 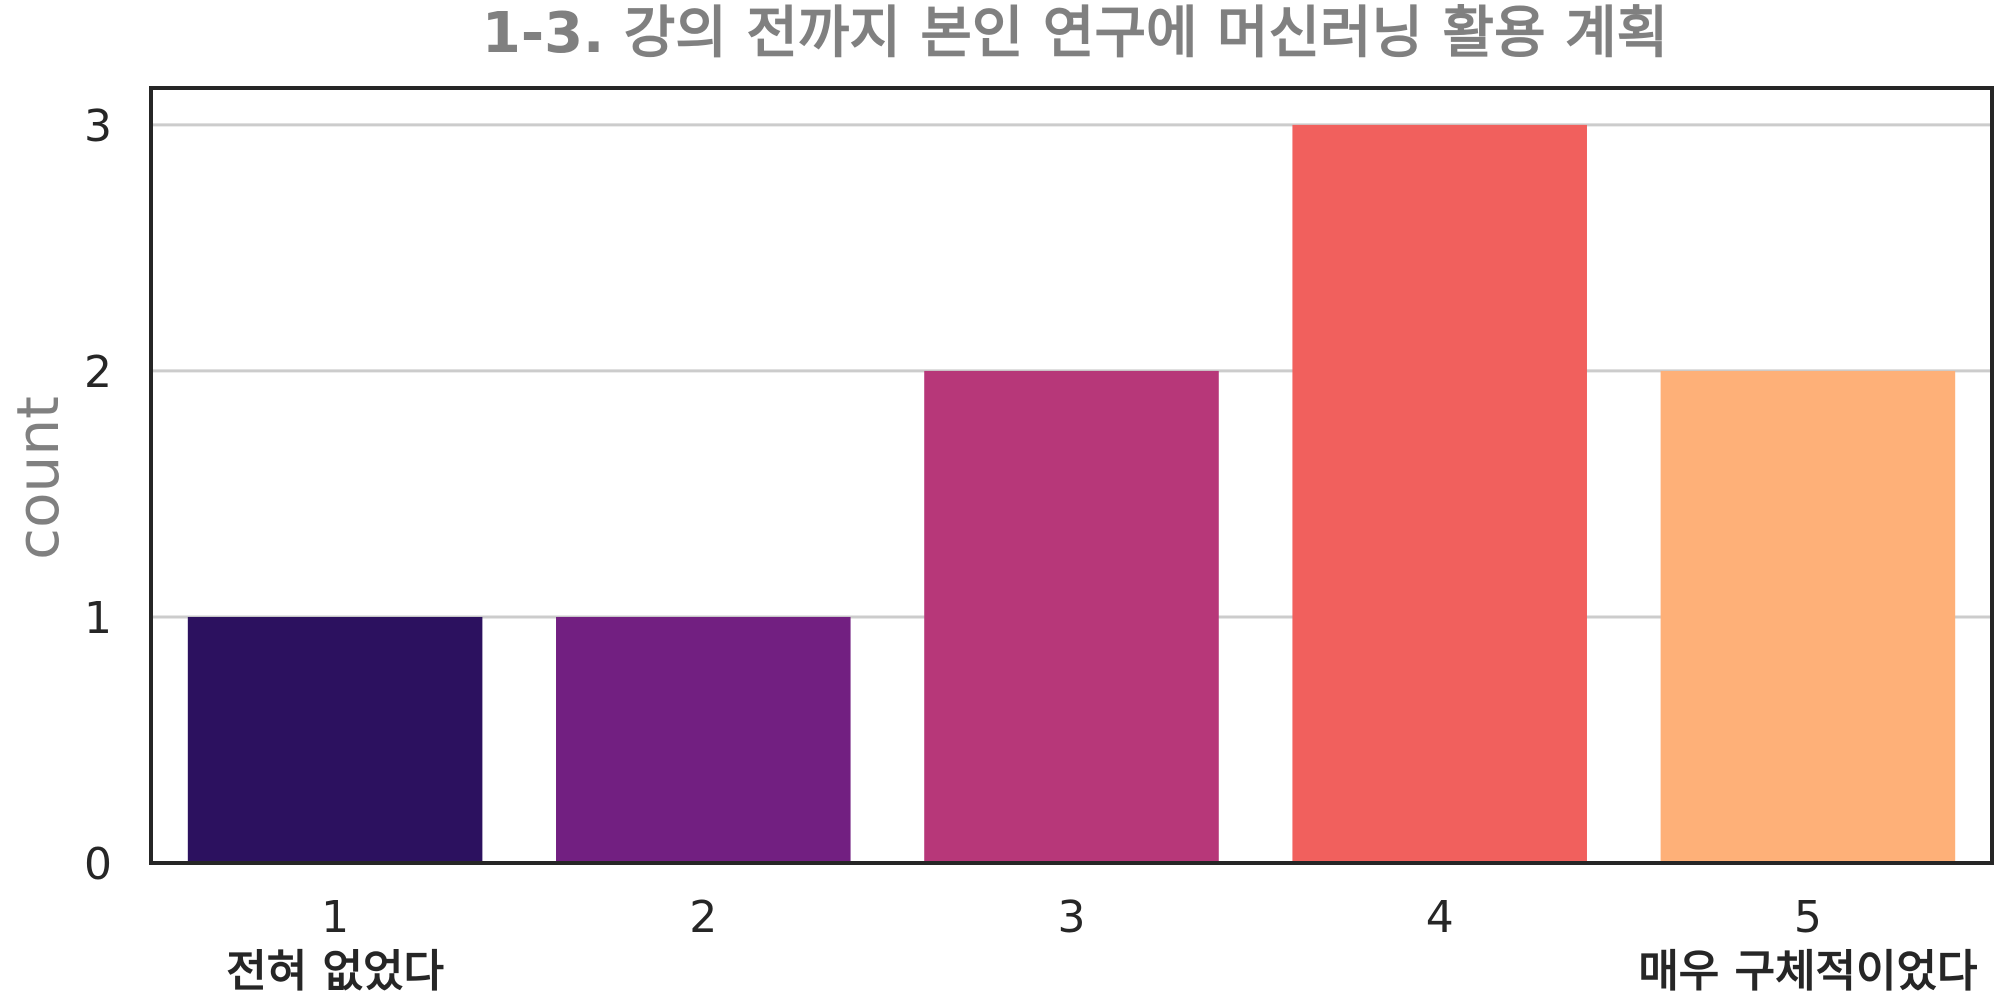 I want to click on x-tick-label: 2, so click(x=703, y=917).